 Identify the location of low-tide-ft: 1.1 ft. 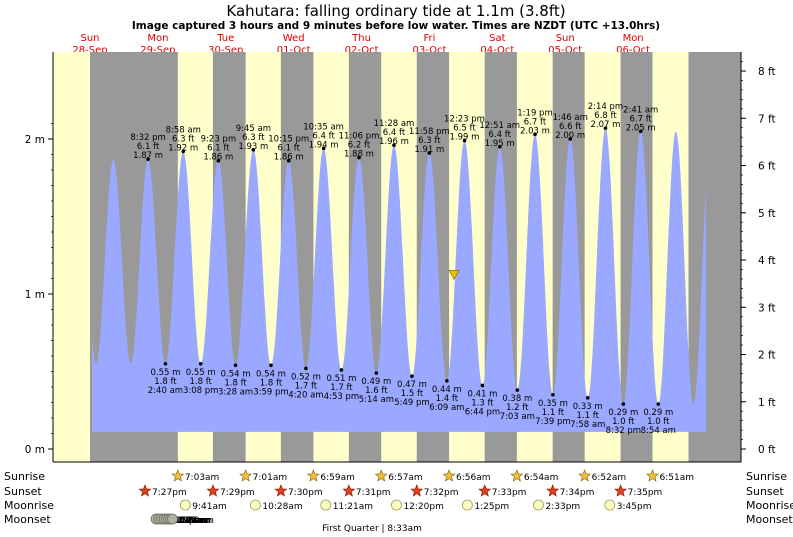
(588, 416).